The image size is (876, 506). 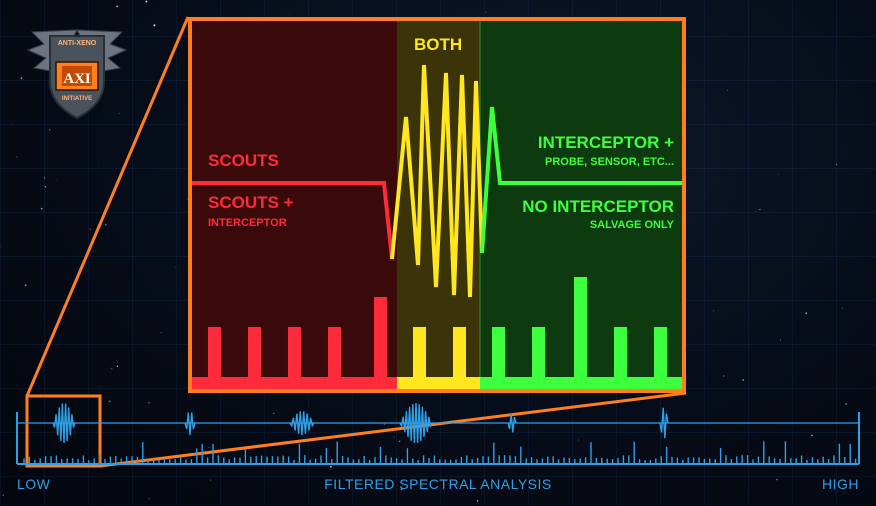 I want to click on axis-title: FILTERED SPECTRAL ANALYSIS, so click(x=438, y=484).